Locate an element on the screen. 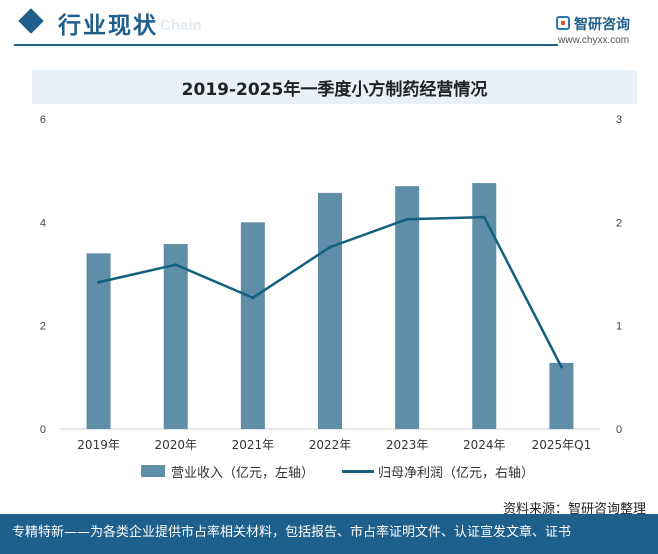 This screenshot has height=554, width=658. y-right-tick-label: 3 is located at coordinates (619, 120).